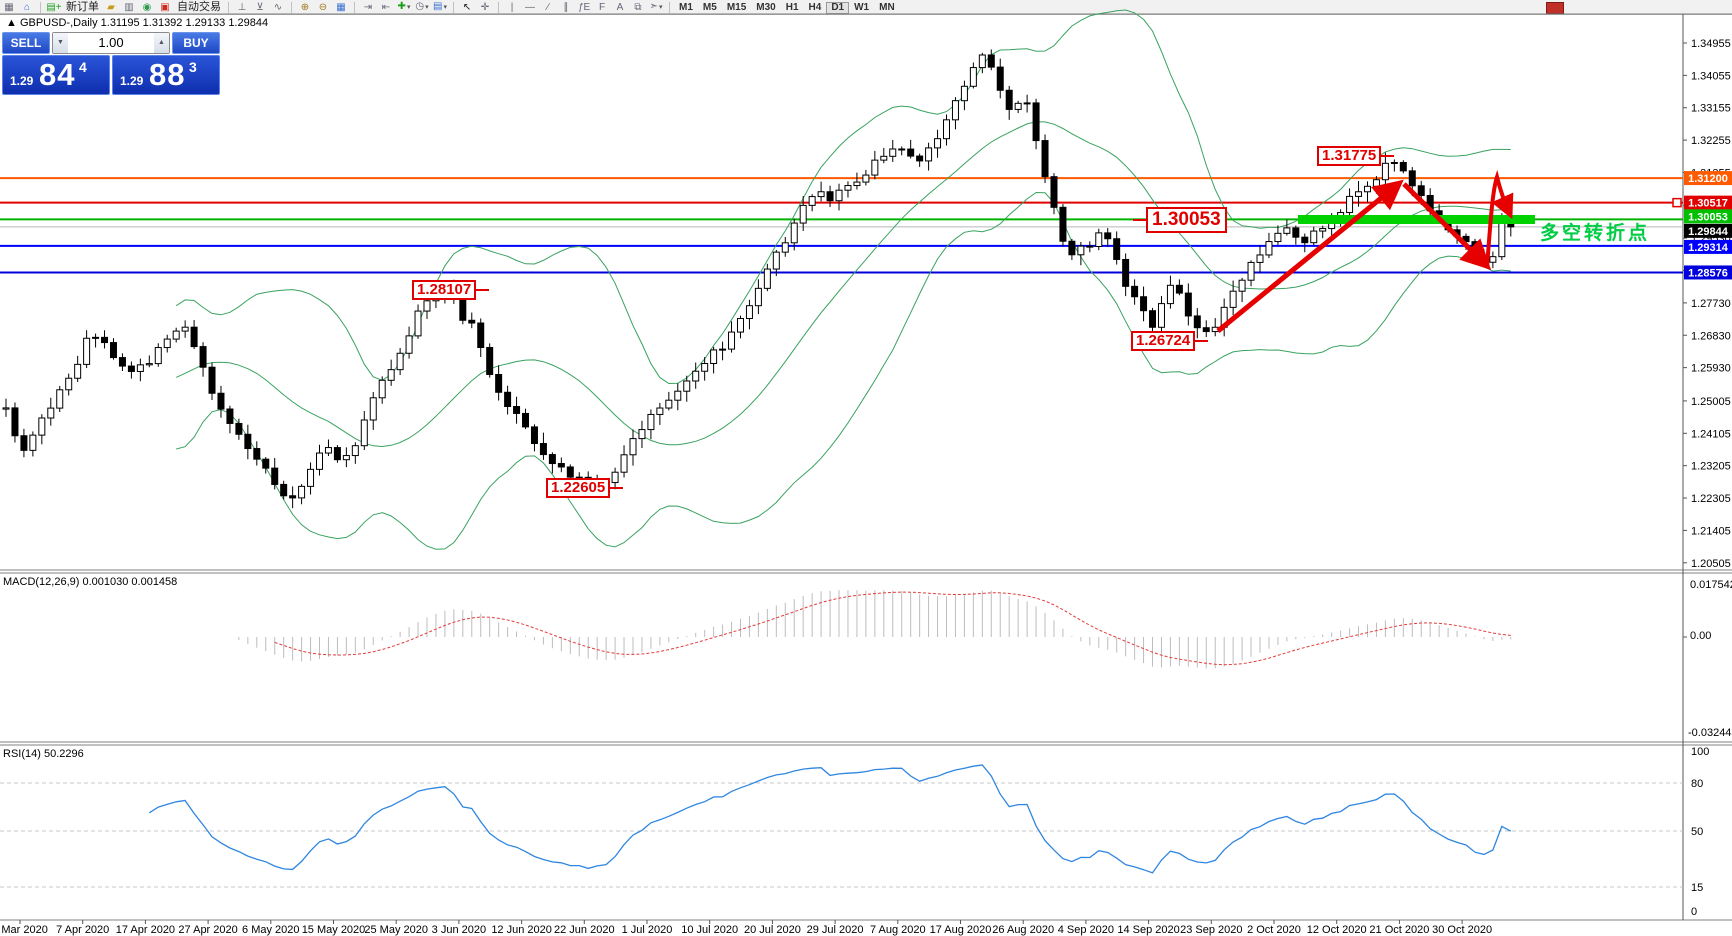 Image resolution: width=1732 pixels, height=936 pixels. I want to click on svg-text: 22 Jun 2020, so click(584, 930).